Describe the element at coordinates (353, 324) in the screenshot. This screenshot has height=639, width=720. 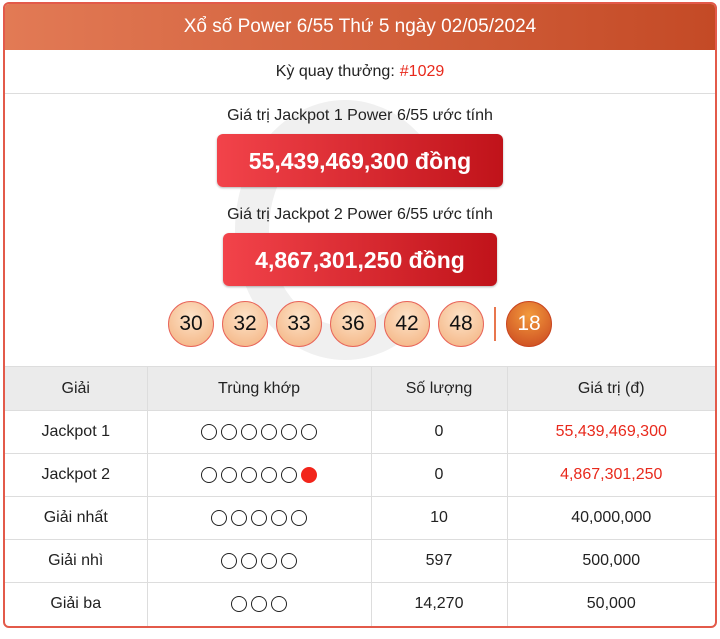
I see `number-ball: 36` at that location.